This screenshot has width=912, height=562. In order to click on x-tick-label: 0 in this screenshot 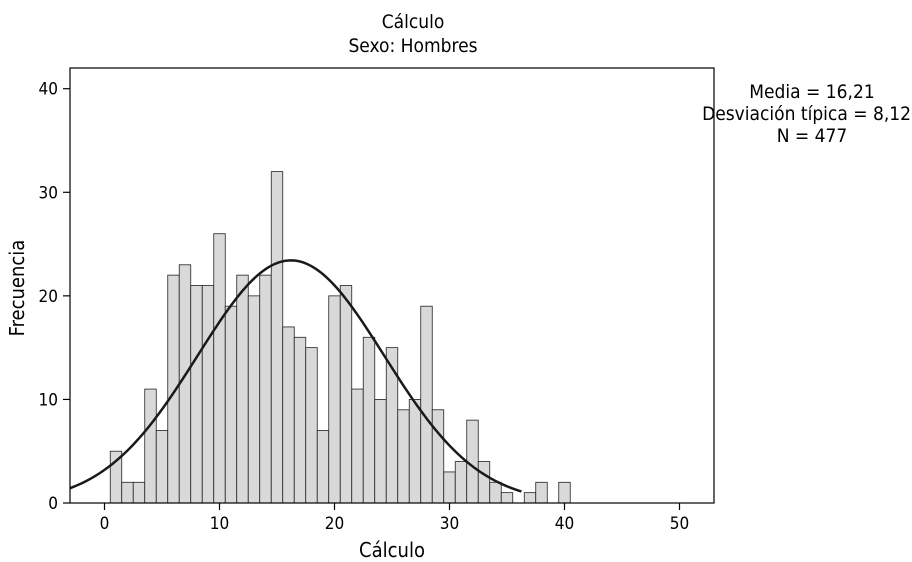, I will do `click(105, 524)`.